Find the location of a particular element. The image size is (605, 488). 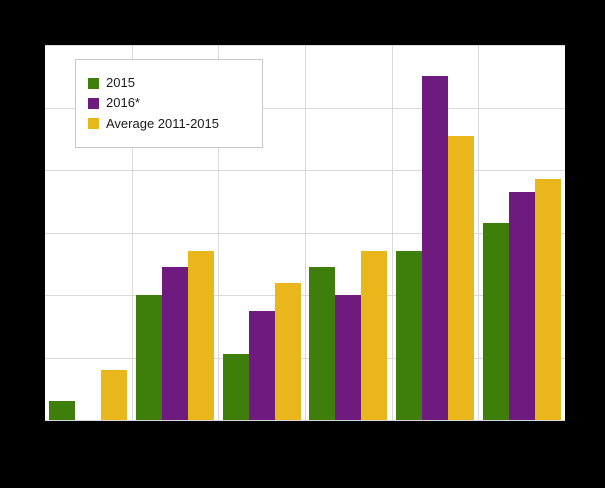

legend: 2015 2016* Average 2011-2015 is located at coordinates (169, 103).